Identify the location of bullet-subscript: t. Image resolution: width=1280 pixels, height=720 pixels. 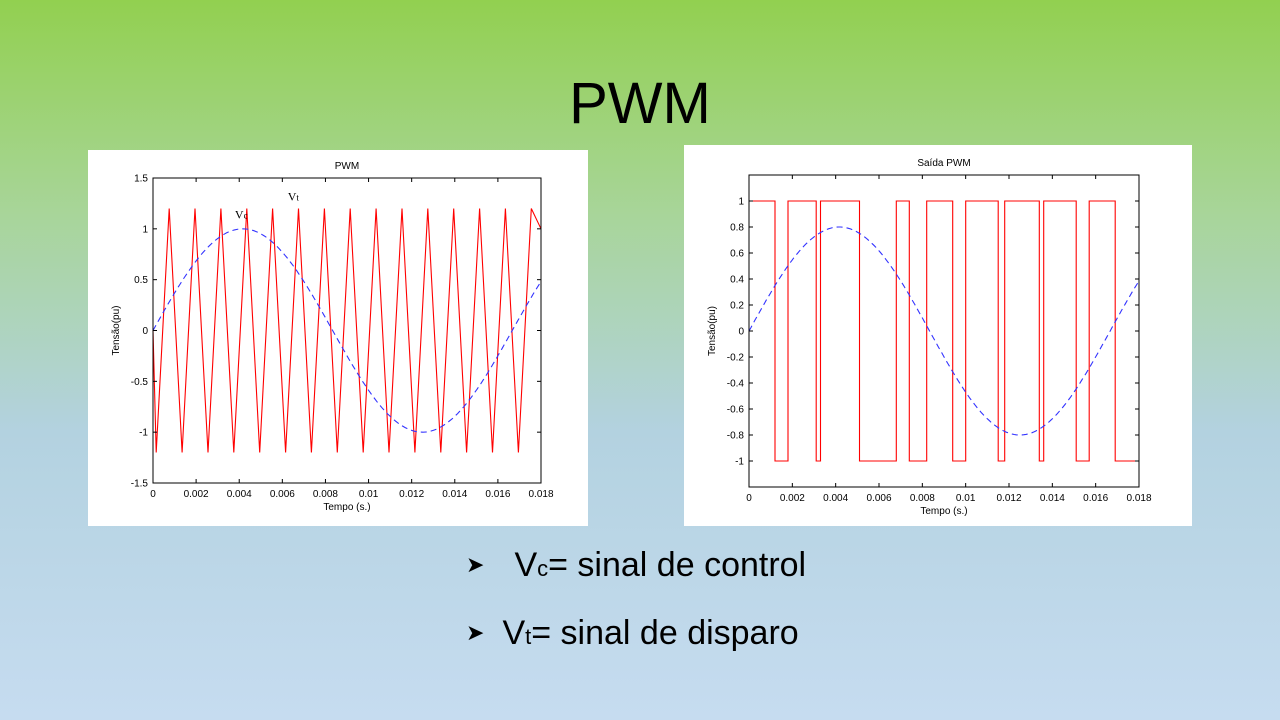
(528, 636).